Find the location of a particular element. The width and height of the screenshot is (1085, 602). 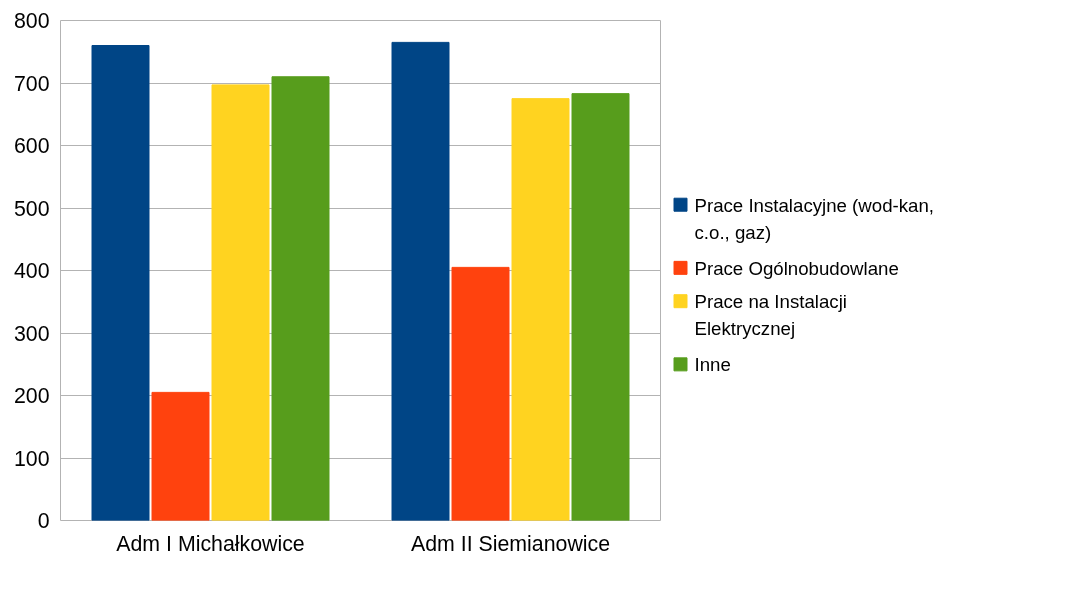

x-tick-label: Adm II Siemianowice is located at coordinates (510, 543).